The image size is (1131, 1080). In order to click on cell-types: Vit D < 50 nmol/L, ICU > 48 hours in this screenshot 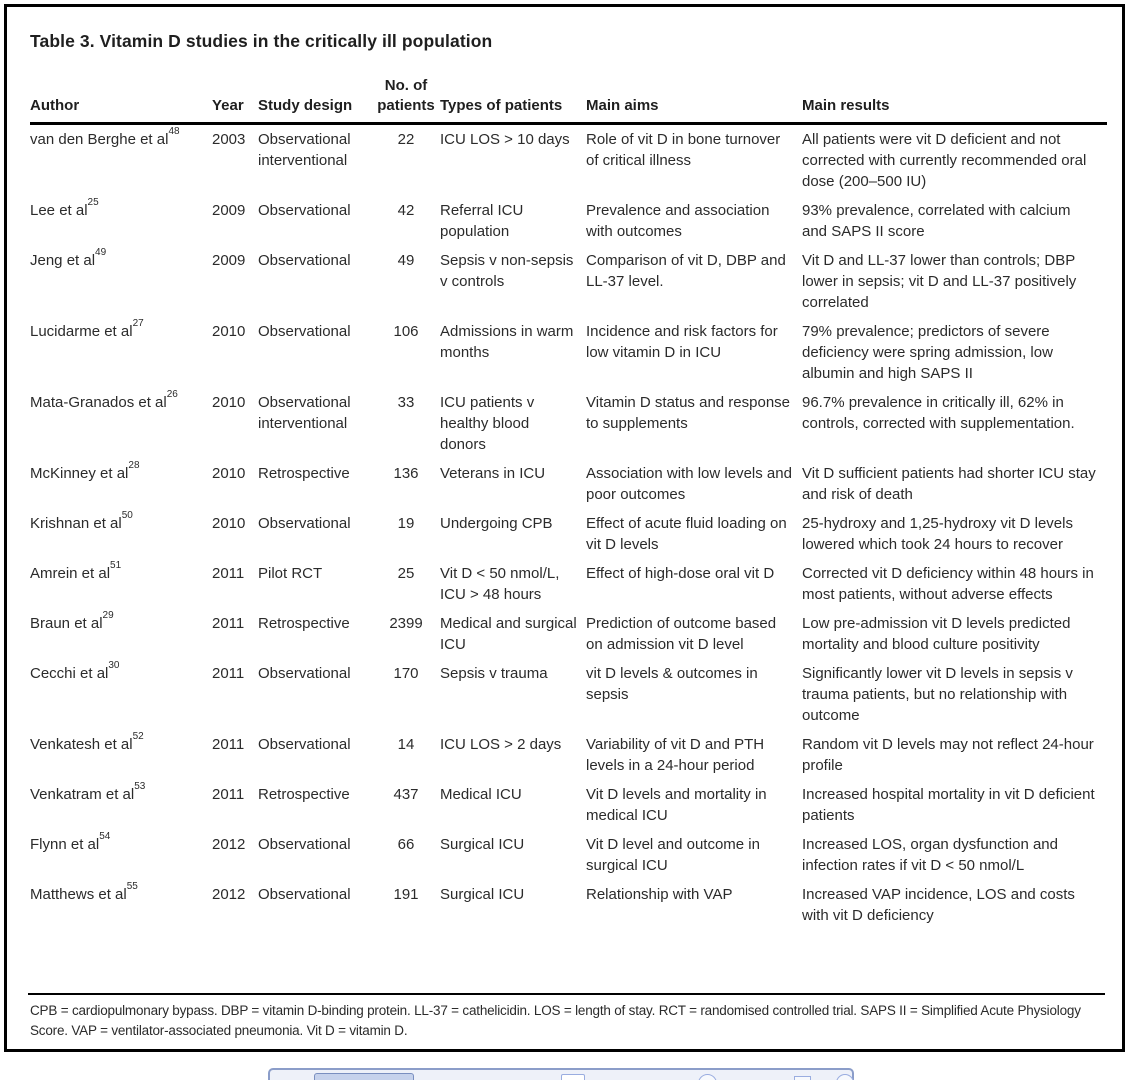, I will do `click(500, 584)`.